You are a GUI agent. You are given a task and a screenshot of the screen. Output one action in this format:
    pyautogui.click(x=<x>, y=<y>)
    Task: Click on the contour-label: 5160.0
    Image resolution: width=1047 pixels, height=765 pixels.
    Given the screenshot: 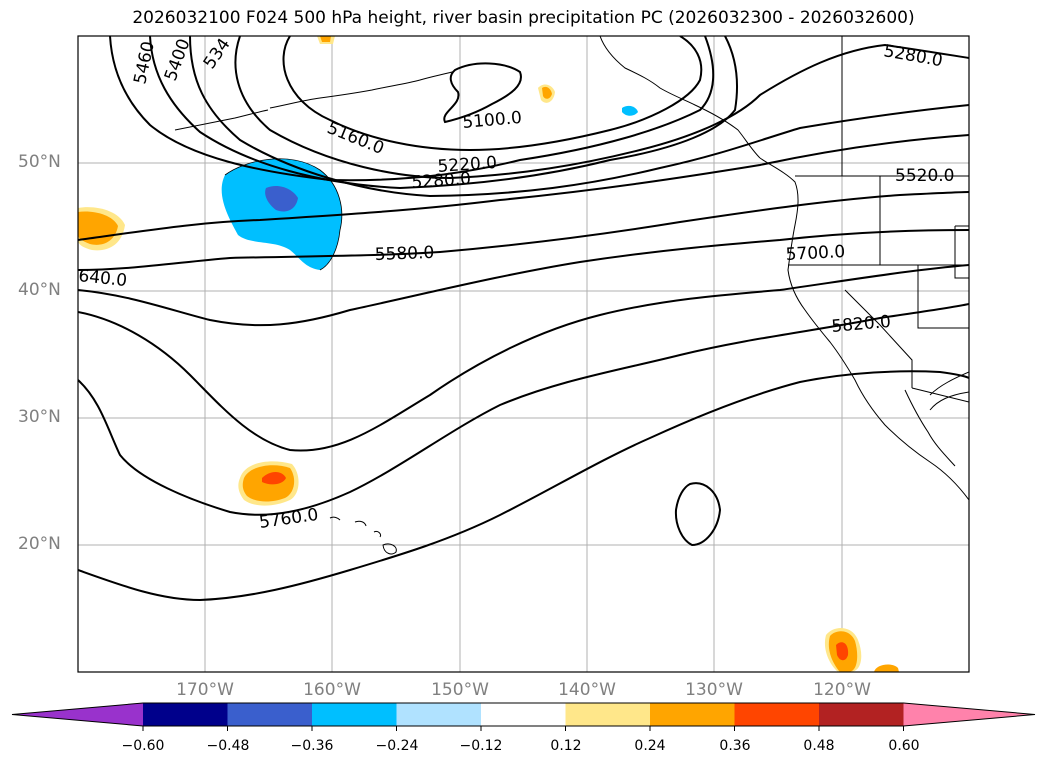 What is the action you would take?
    pyautogui.click(x=355, y=138)
    